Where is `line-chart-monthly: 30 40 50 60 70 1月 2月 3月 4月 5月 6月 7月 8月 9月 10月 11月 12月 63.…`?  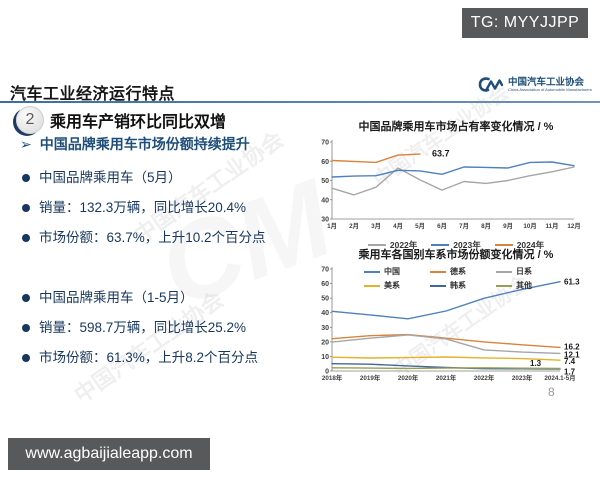 line-chart-monthly: 30 40 50 60 70 1月 2月 3月 4月 5月 6月 7月 8月 9月 10月 11月 12月 63.… is located at coordinates (450, 185).